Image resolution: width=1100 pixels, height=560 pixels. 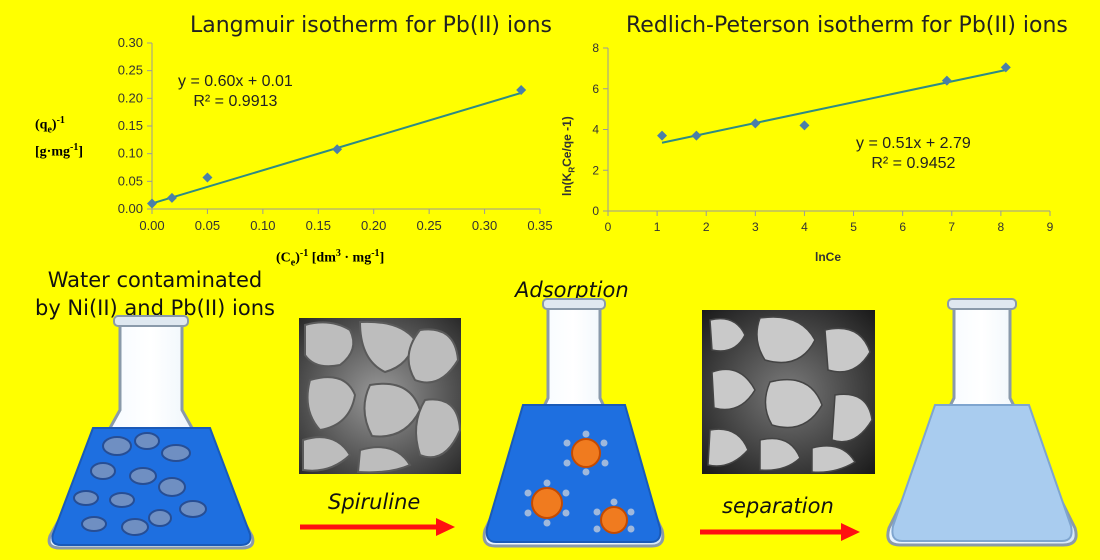 What do you see at coordinates (130, 97) in the screenshot?
I see `chart1-y-tick-label: 0.20` at bounding box center [130, 97].